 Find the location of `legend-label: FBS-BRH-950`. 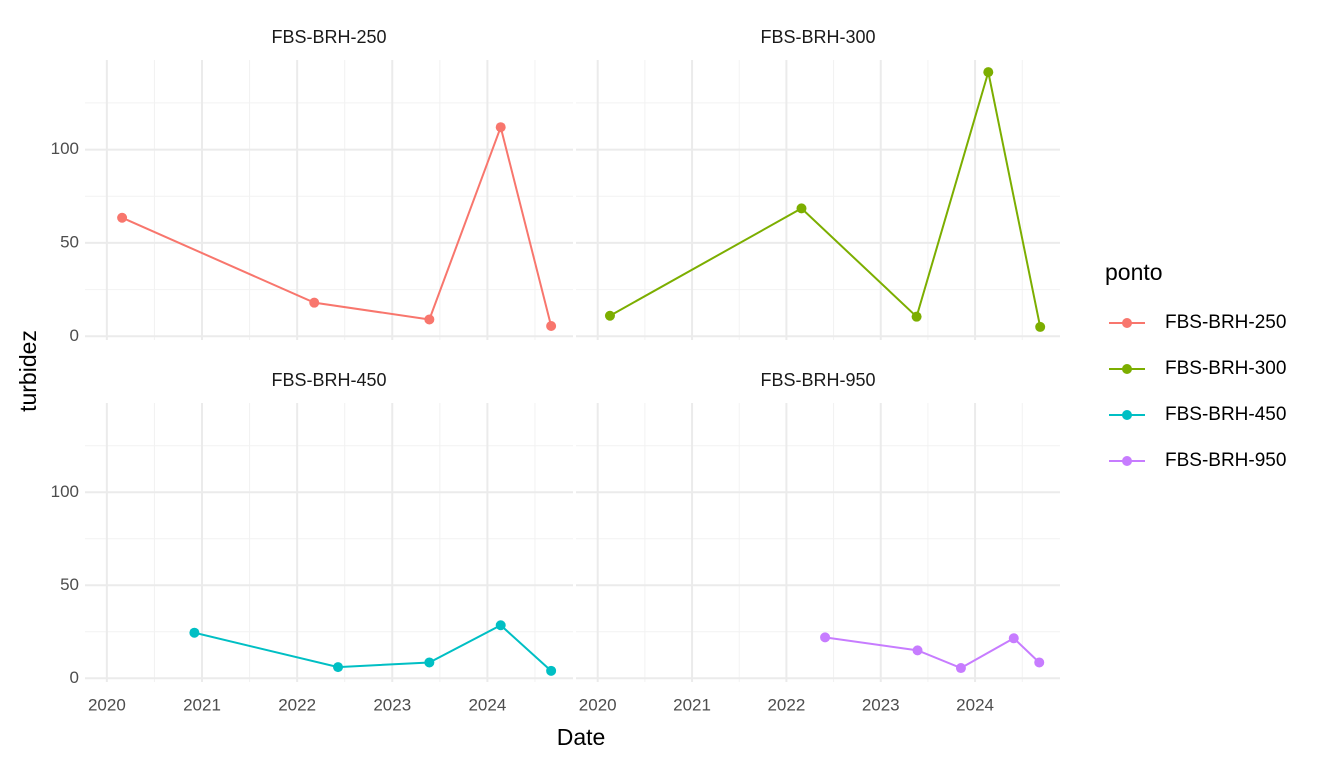

legend-label: FBS-BRH-950 is located at coordinates (1225, 460).